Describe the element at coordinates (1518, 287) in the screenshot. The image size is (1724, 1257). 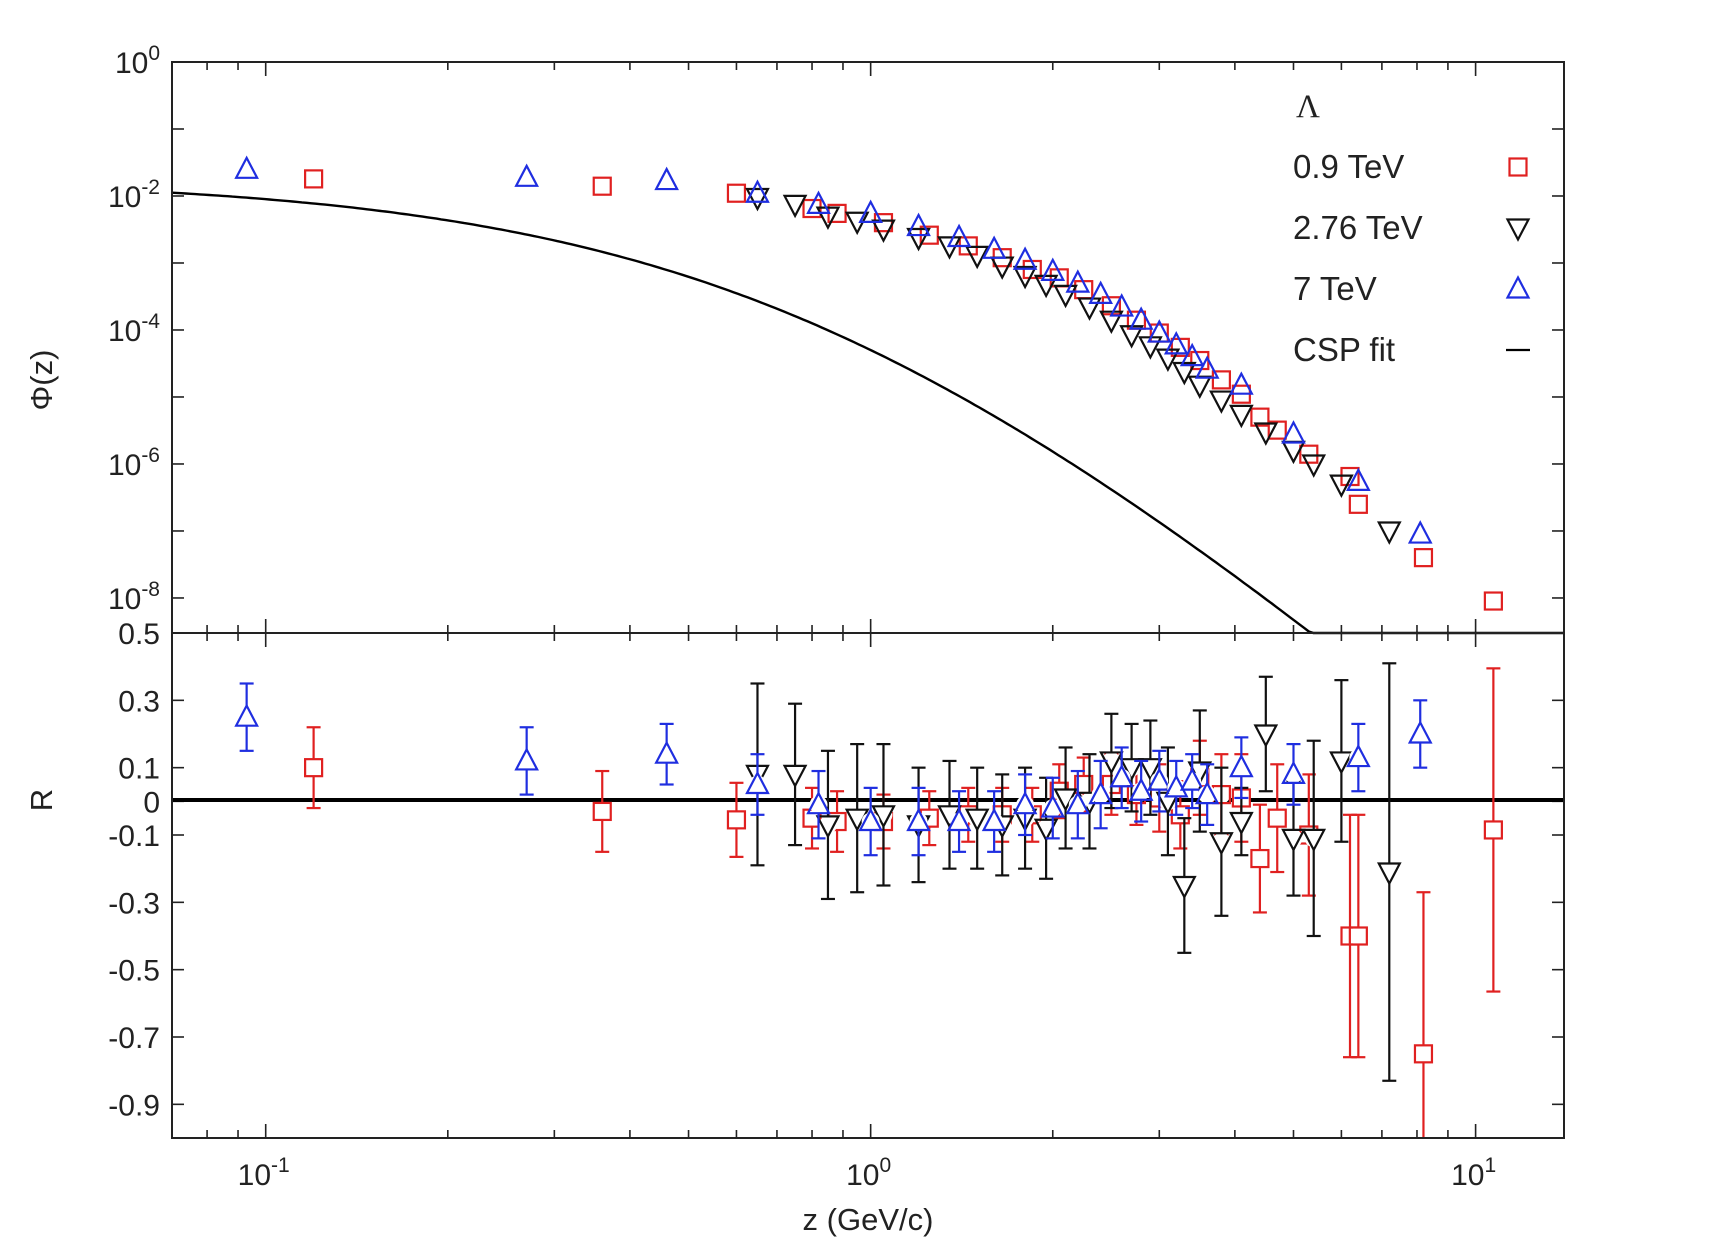
I see `legend-marker-7tev` at that location.